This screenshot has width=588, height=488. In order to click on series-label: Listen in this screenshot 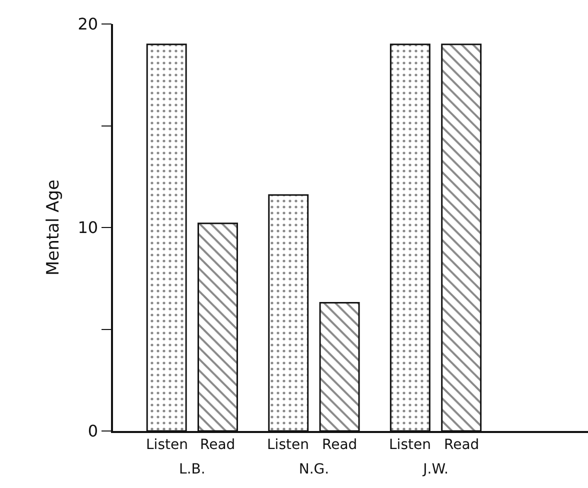, I will do `click(167, 445)`.